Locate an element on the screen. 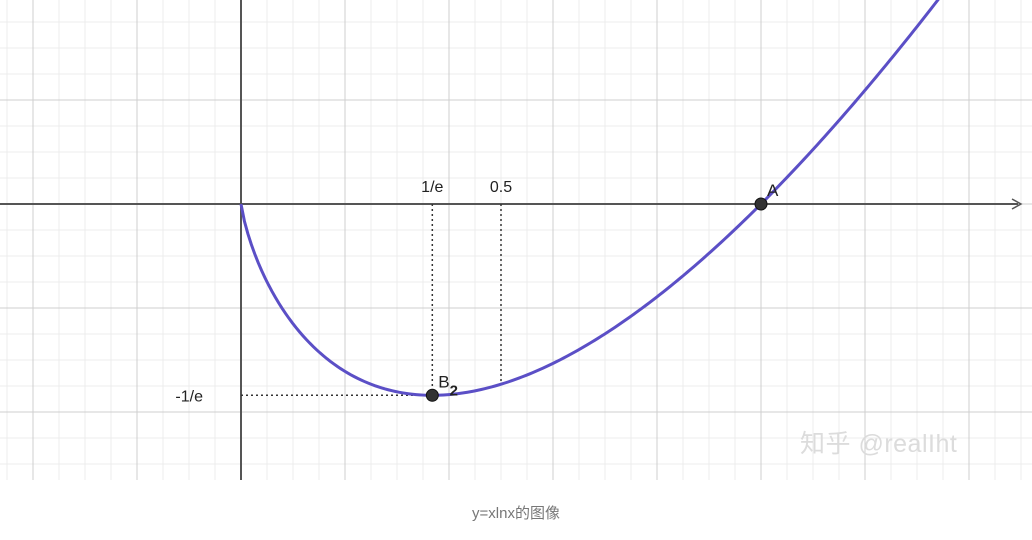 This screenshot has width=1032, height=540. y-tick-label: -1/e is located at coordinates (189, 396).